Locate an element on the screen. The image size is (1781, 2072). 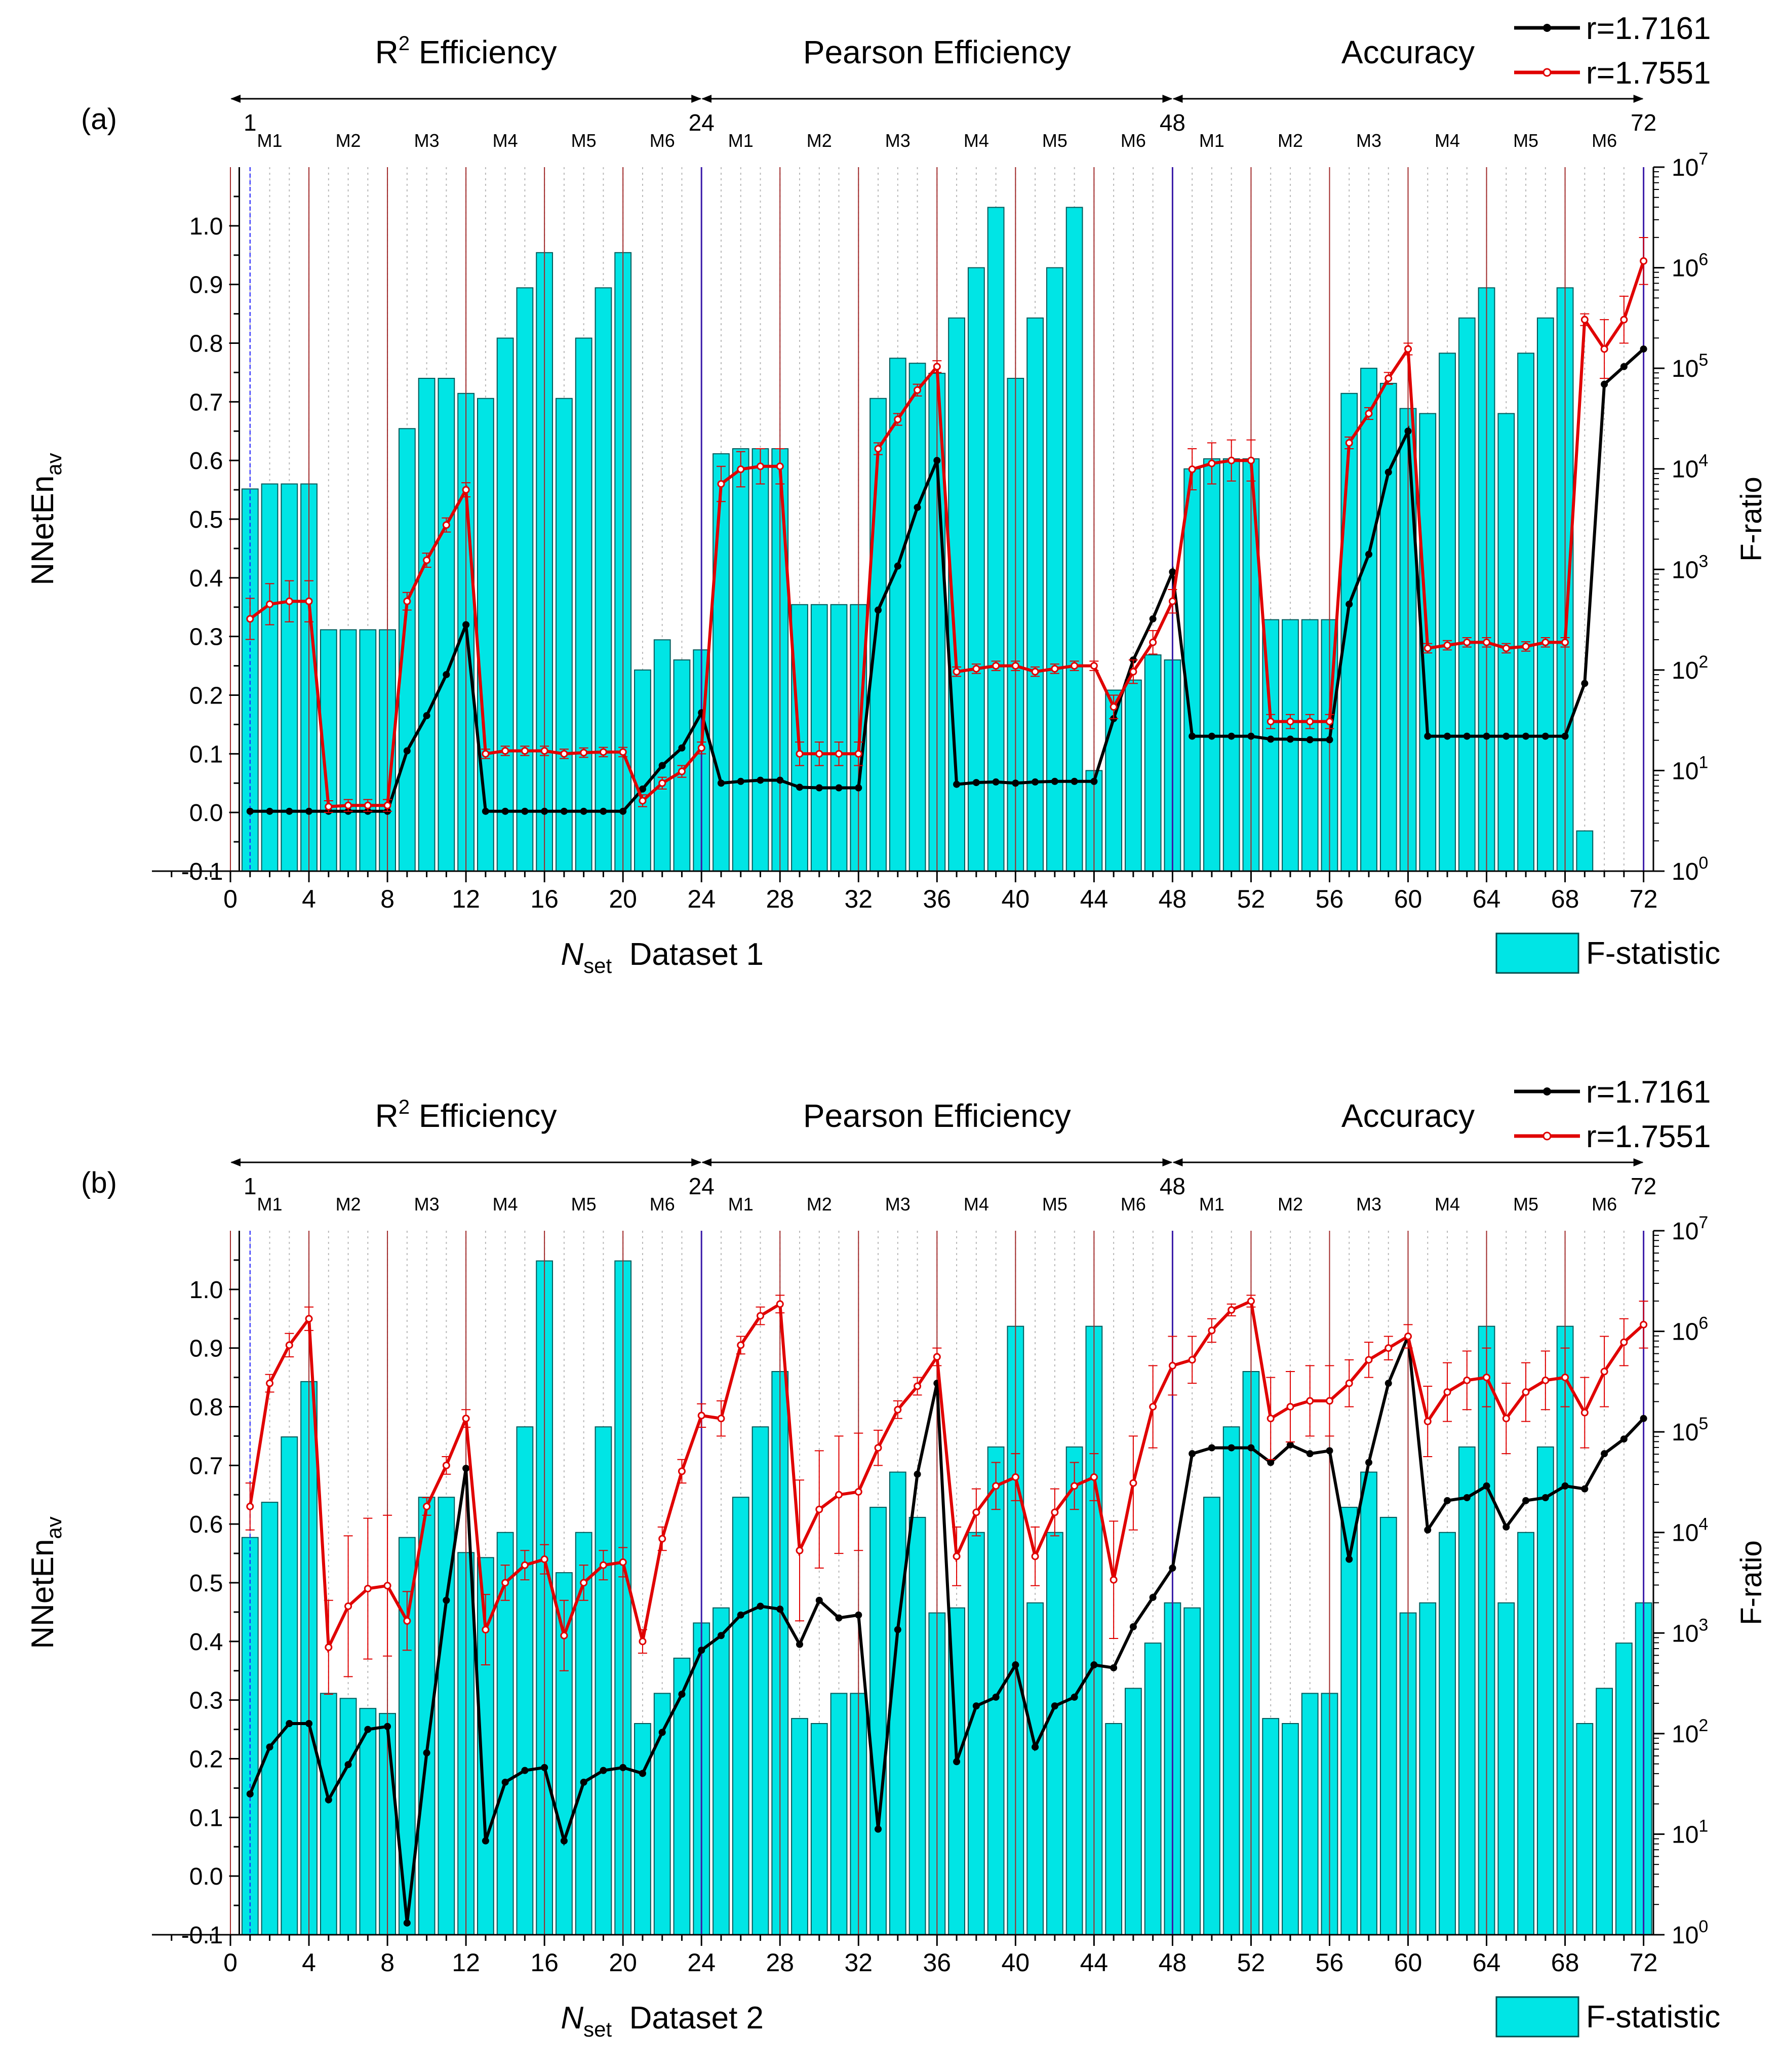
method-label: M4 is located at coordinates (1447, 141).